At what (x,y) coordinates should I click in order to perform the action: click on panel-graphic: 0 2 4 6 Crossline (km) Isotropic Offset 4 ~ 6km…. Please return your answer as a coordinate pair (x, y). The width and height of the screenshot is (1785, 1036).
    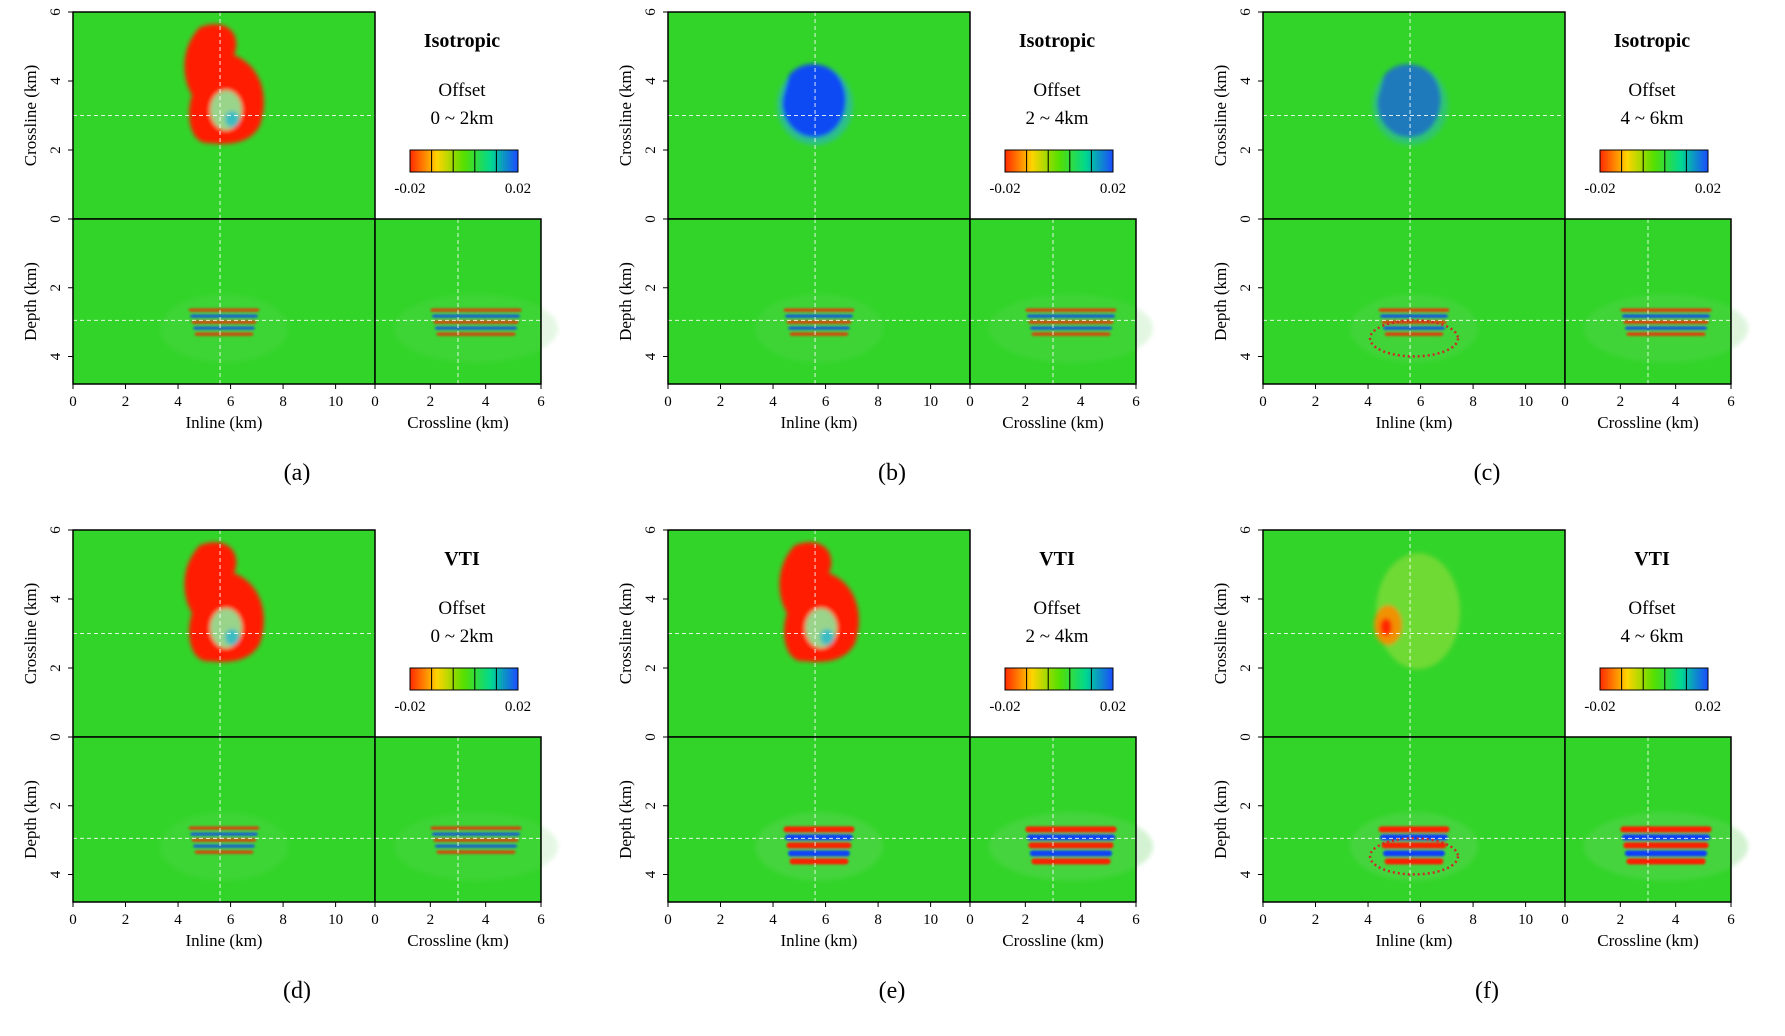
    Looking at the image, I should click on (1480, 247).